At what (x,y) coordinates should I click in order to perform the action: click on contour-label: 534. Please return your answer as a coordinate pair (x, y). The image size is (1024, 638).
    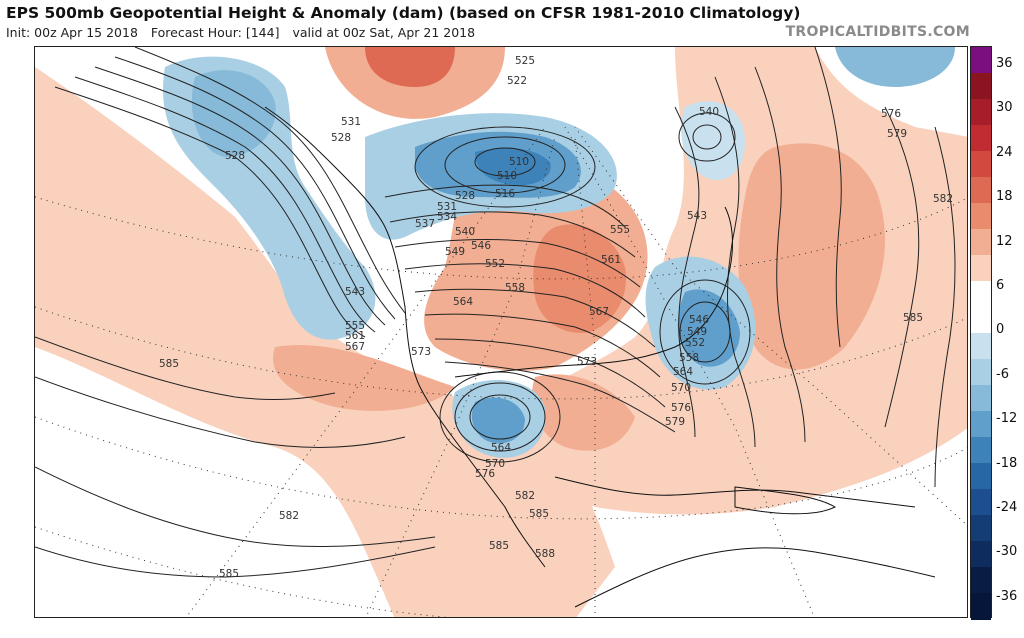
    Looking at the image, I should click on (447, 217).